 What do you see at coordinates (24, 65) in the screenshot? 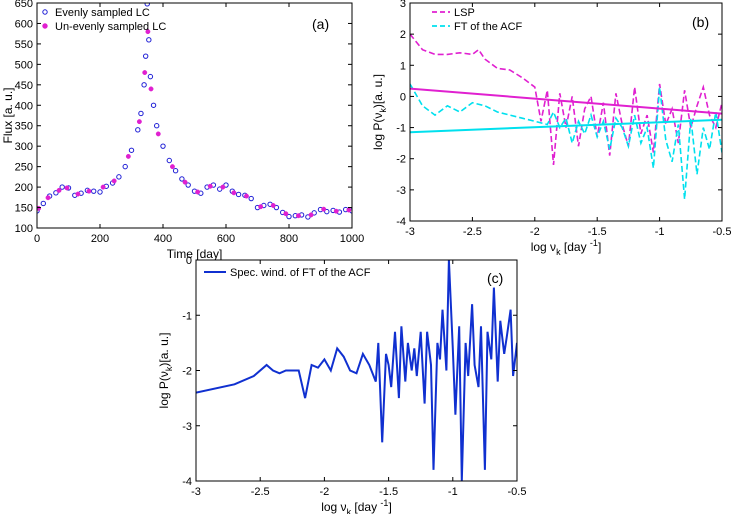
I see `y-tick-label: 500` at bounding box center [24, 65].